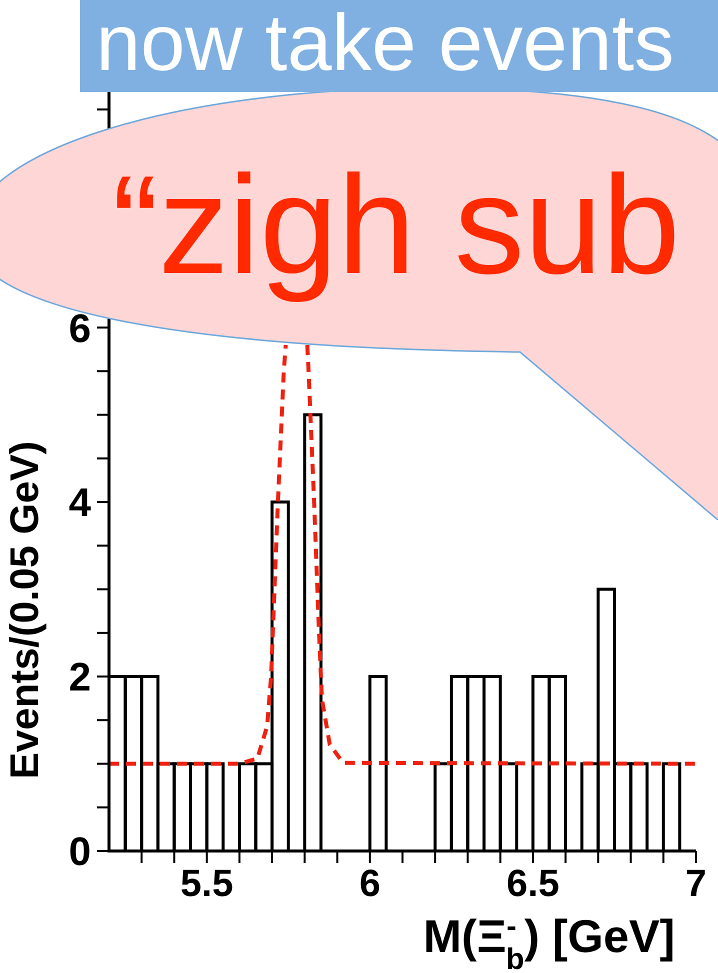 This screenshot has width=718, height=973. Describe the element at coordinates (369, 883) in the screenshot. I see `x-tick-label: 6` at that location.